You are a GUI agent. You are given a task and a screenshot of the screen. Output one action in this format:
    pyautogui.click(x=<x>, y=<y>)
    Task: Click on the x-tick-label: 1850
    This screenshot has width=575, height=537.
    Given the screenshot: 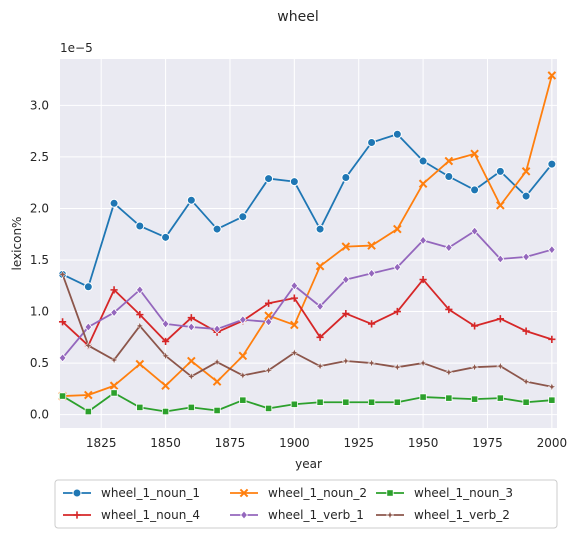 What is the action you would take?
    pyautogui.click(x=165, y=443)
    